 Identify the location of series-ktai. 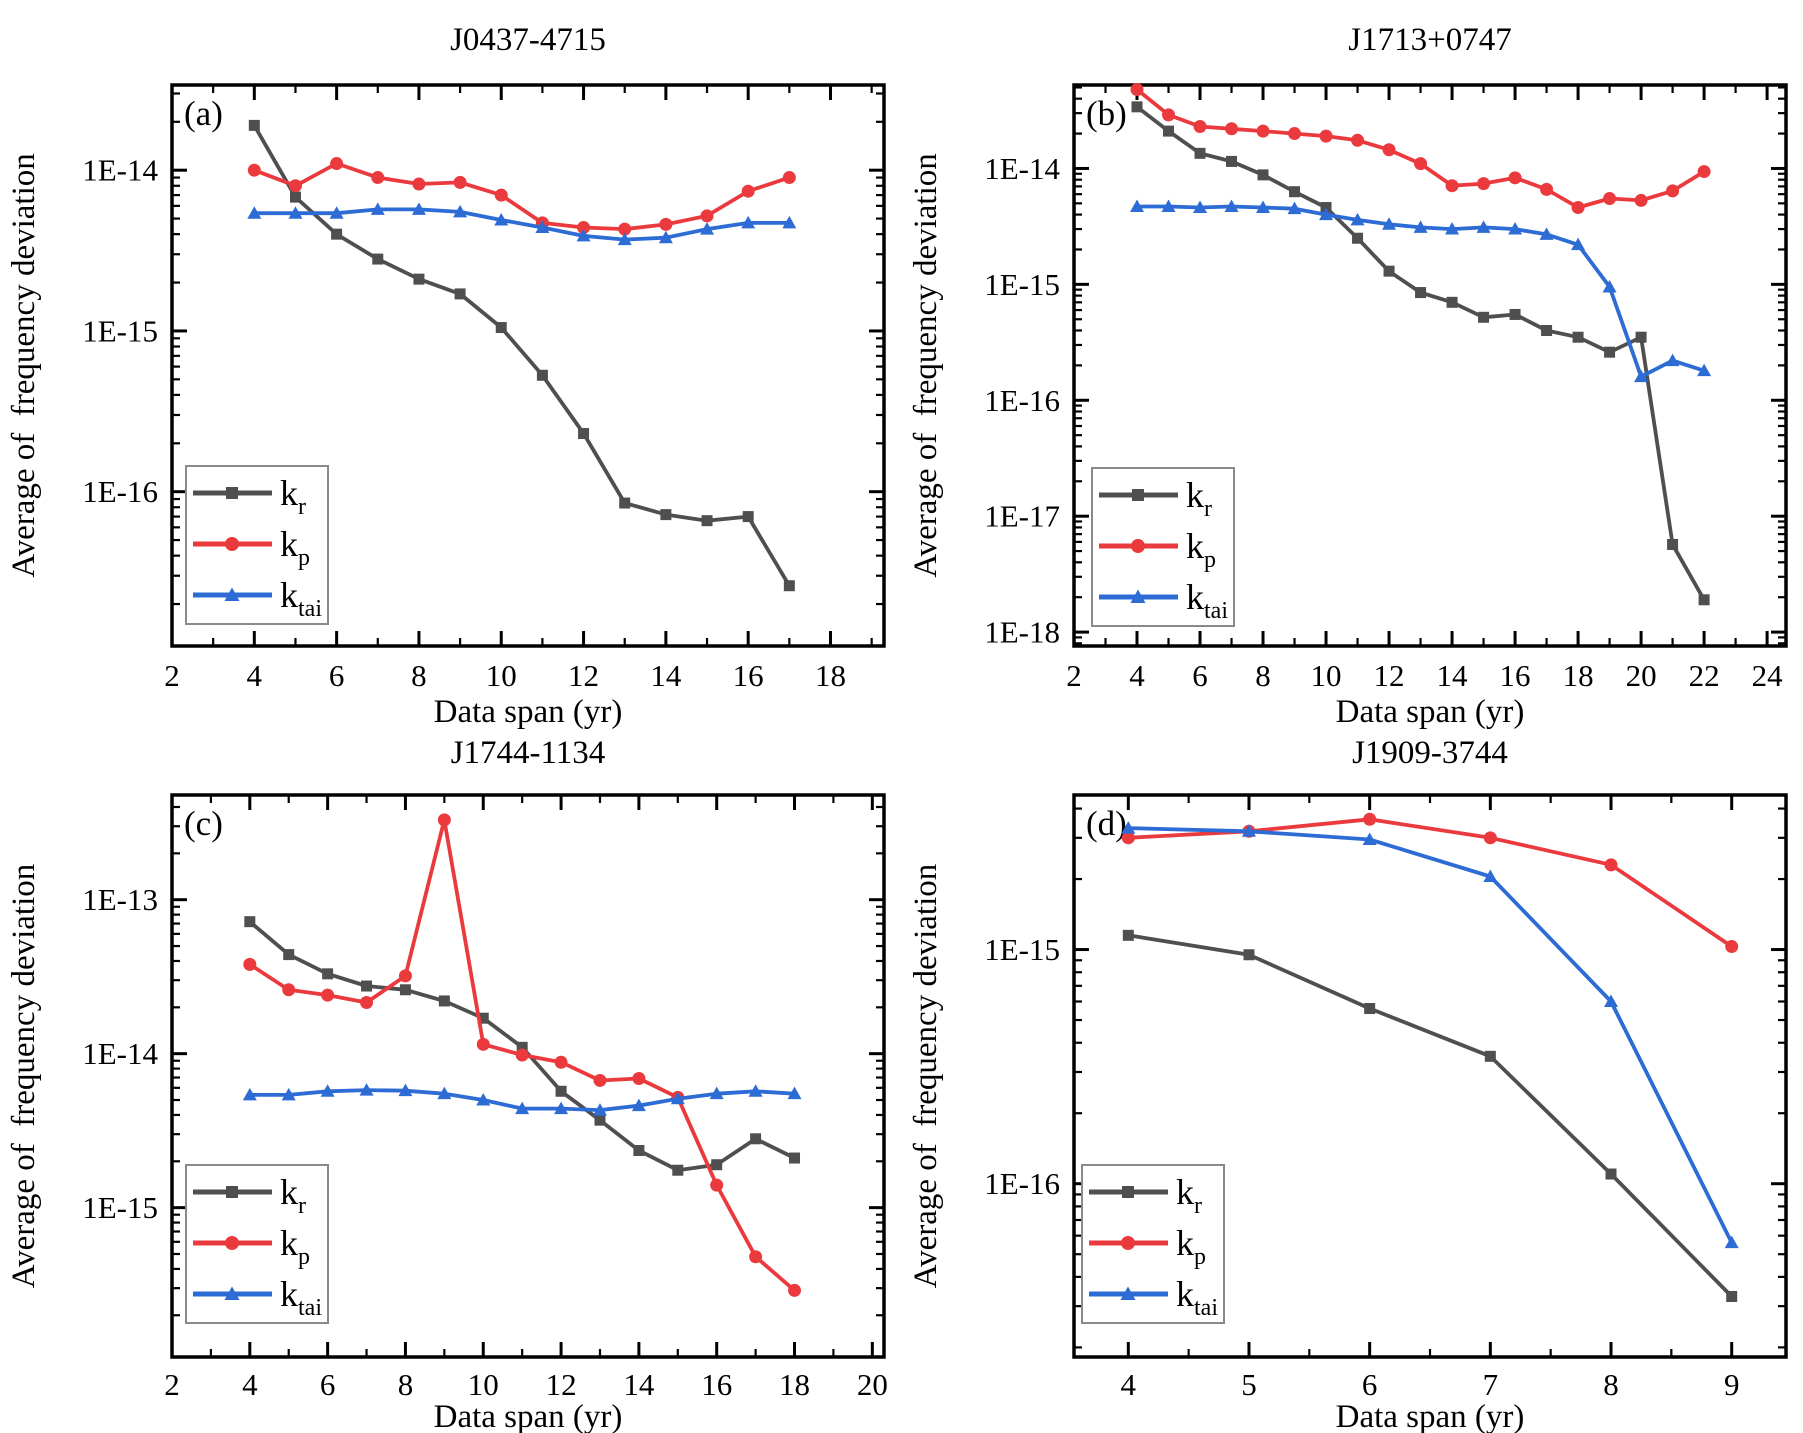
(1430, 1035).